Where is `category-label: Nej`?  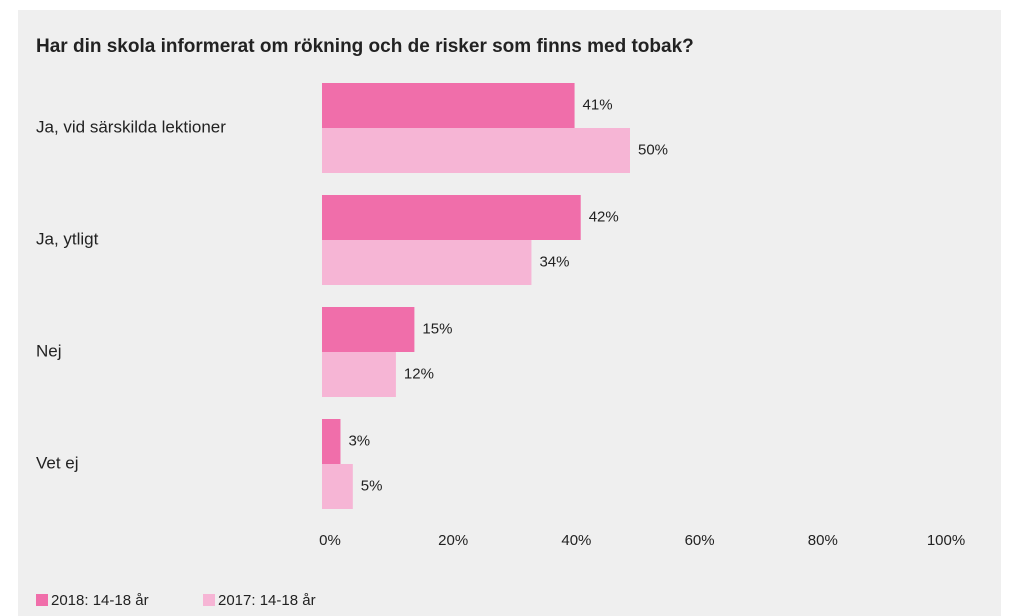
category-label: Nej is located at coordinates (49, 350).